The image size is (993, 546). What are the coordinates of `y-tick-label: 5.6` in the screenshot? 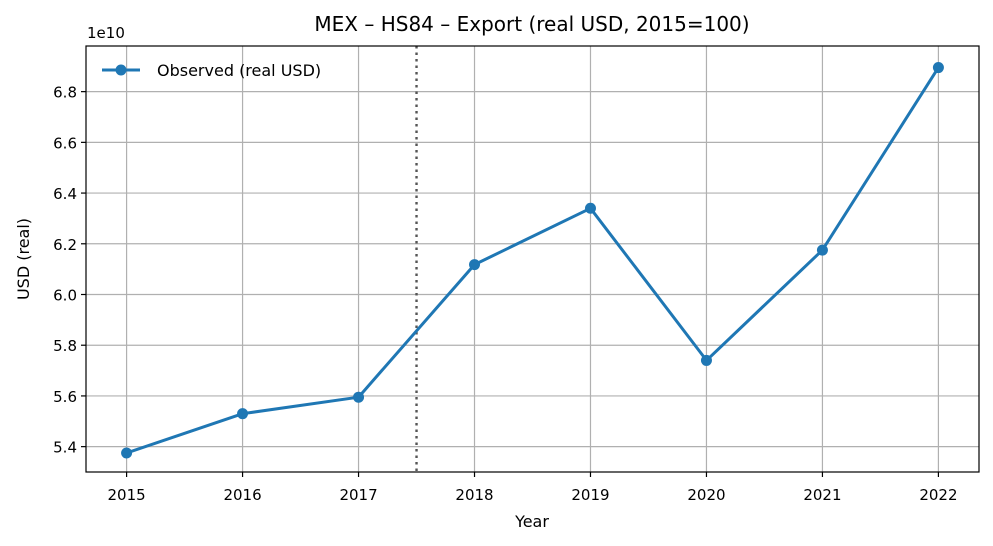 It's located at (65, 397).